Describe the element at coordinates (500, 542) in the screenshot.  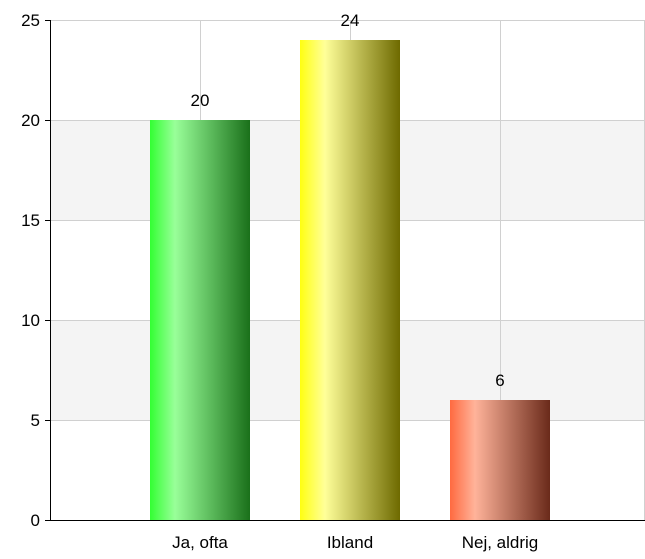
I see `x-tick-label: Nej, aldrig` at that location.